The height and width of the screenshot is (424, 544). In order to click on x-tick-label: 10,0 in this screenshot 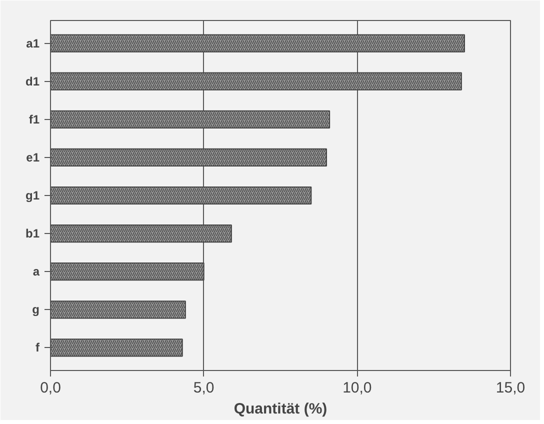, I will do `click(357, 388)`.